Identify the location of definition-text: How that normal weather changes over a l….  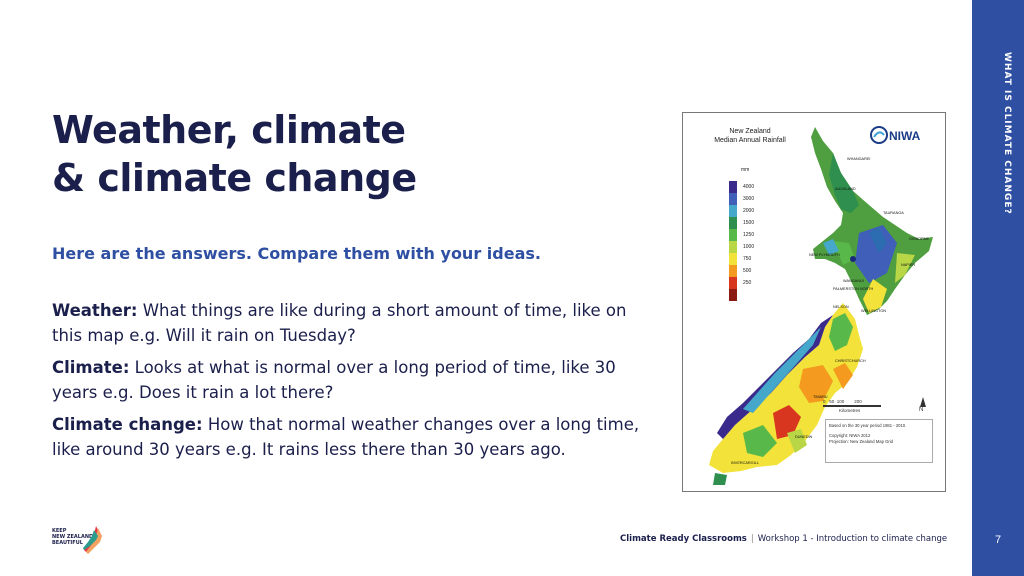
(346, 437).